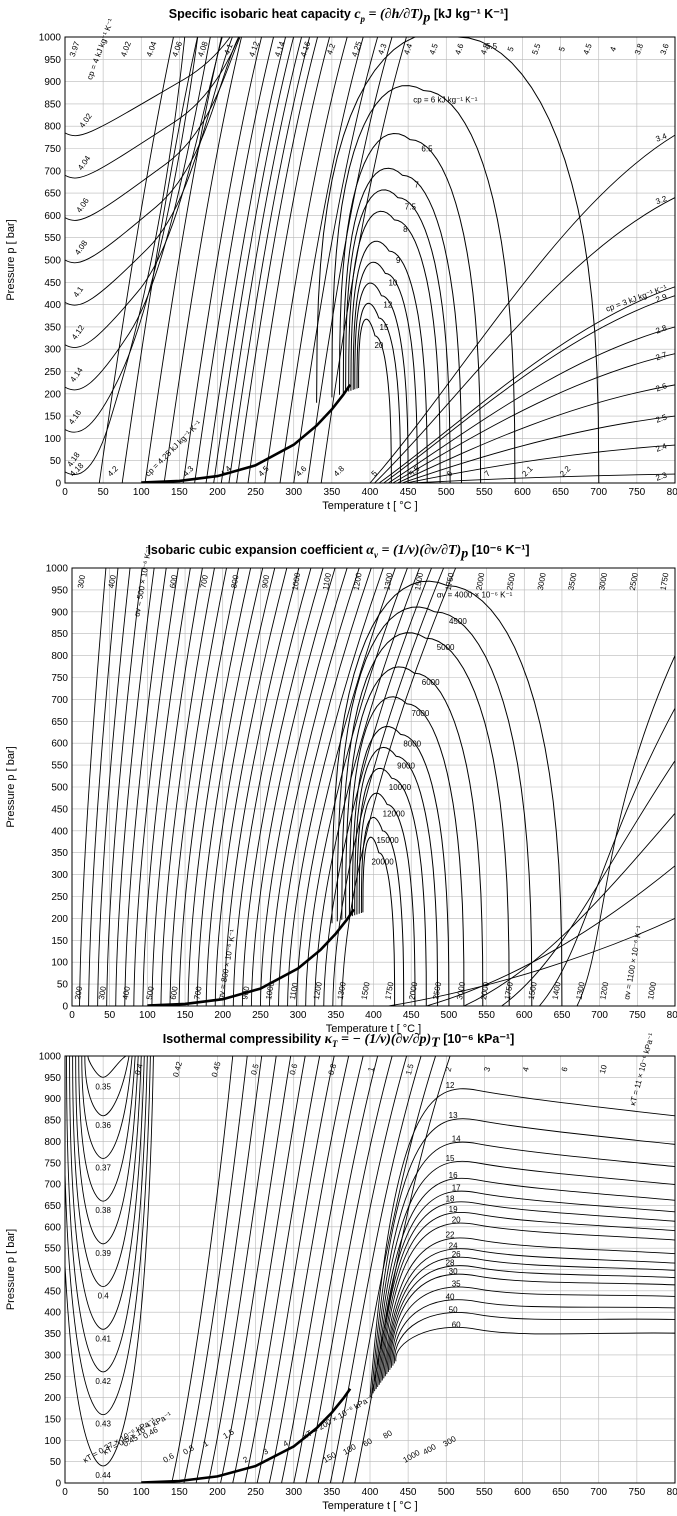 The height and width of the screenshot is (1516, 677). Describe the element at coordinates (102, 992) in the screenshot. I see `contour-label: 300` at that location.